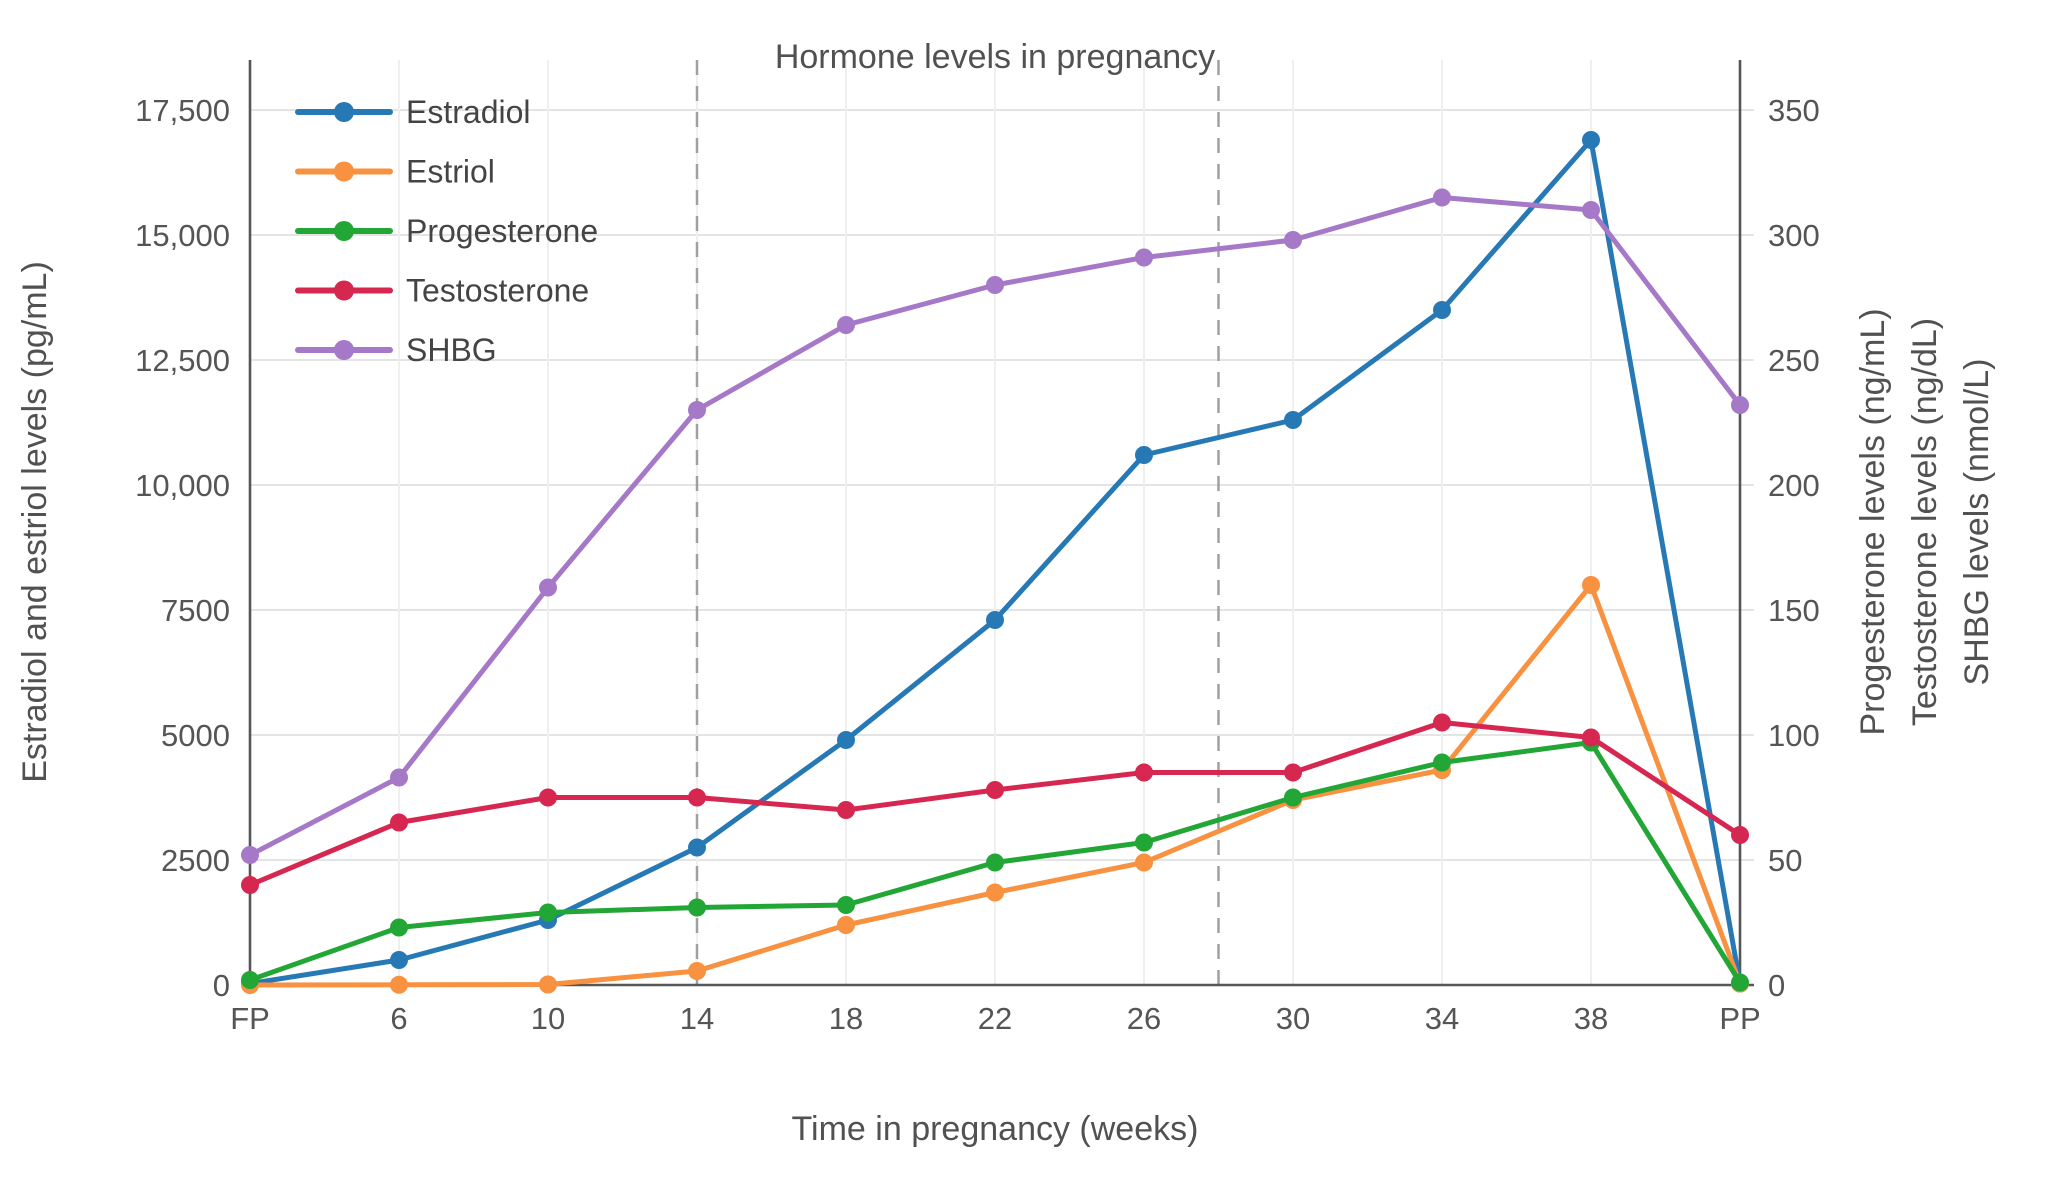  Describe the element at coordinates (1794, 360) in the screenshot. I see `y-right-tick-label: 250` at that location.